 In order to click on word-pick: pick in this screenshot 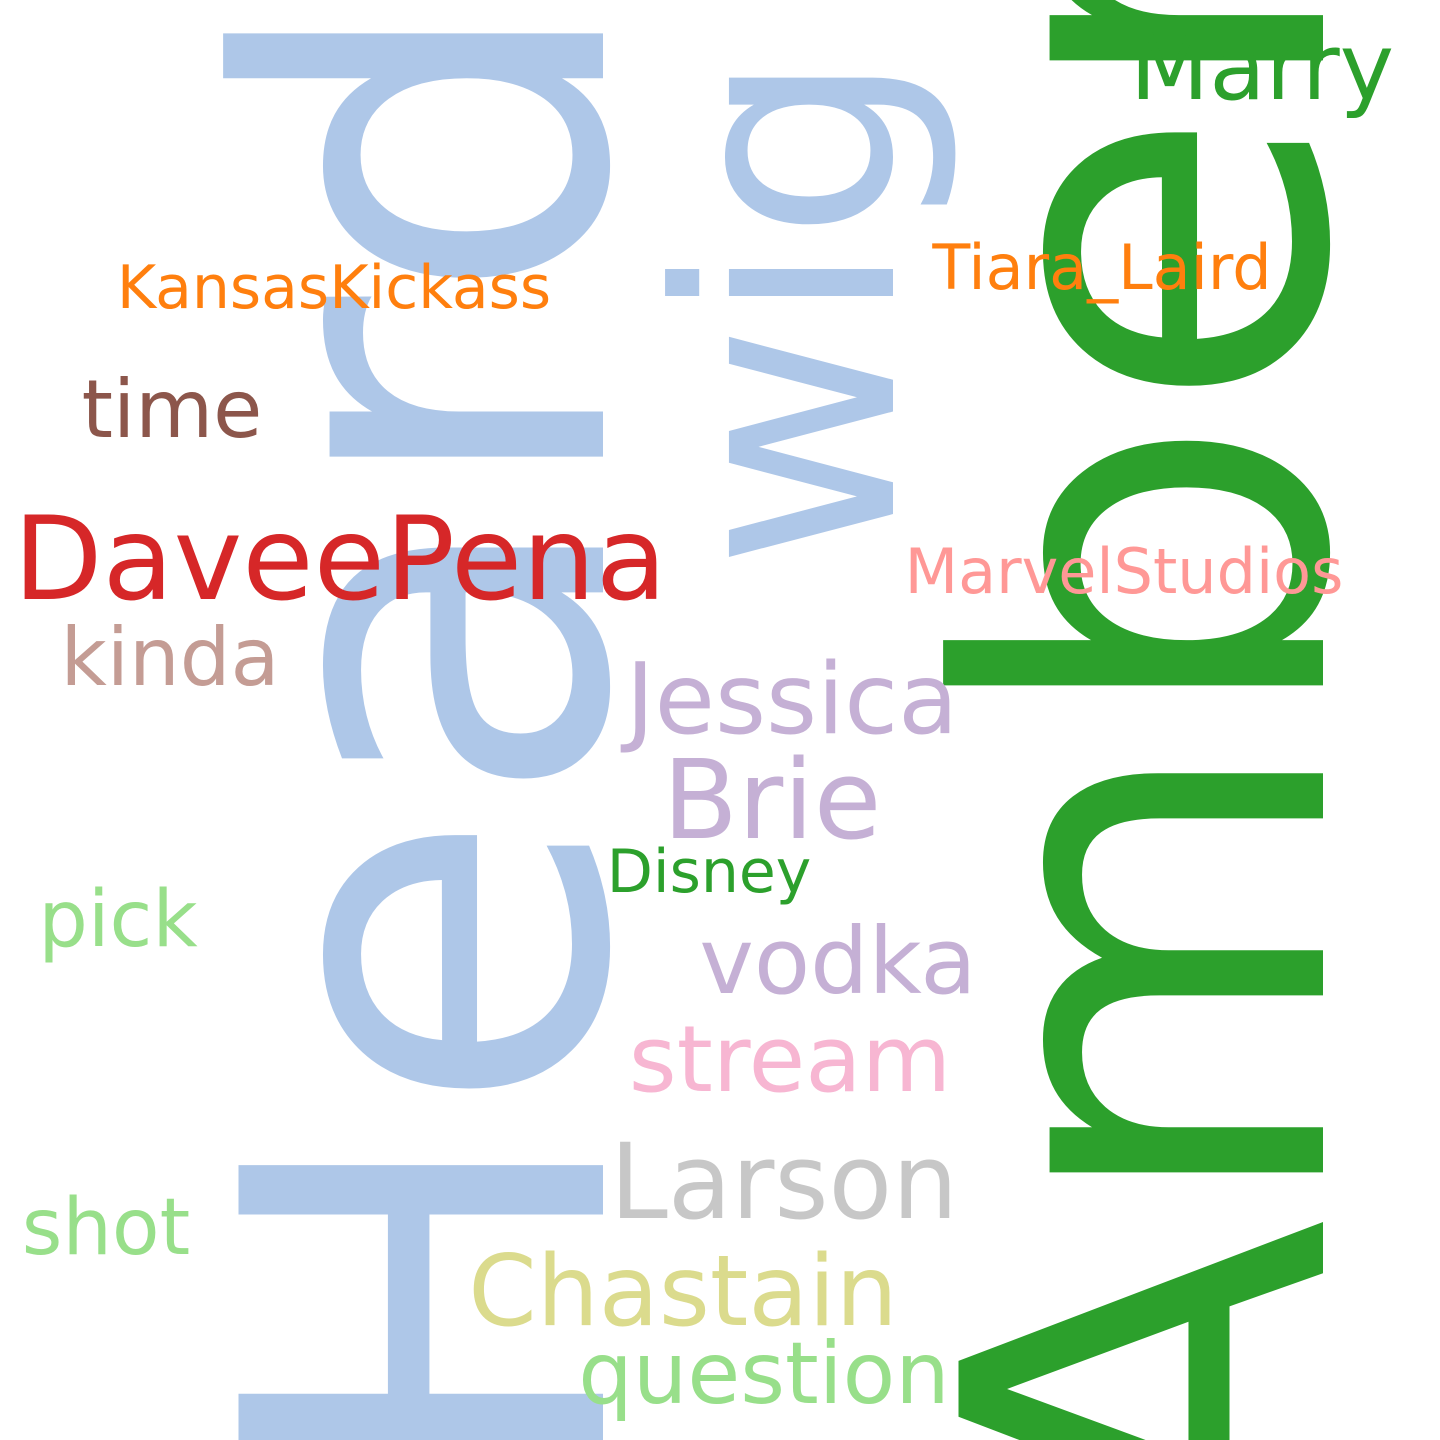, I will do `click(118, 920)`.